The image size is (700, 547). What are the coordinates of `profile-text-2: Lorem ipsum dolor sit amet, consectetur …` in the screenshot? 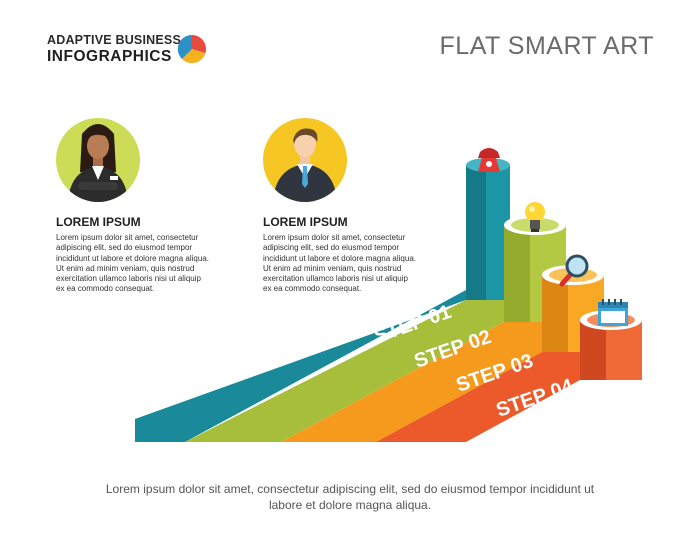 It's located at (339, 263).